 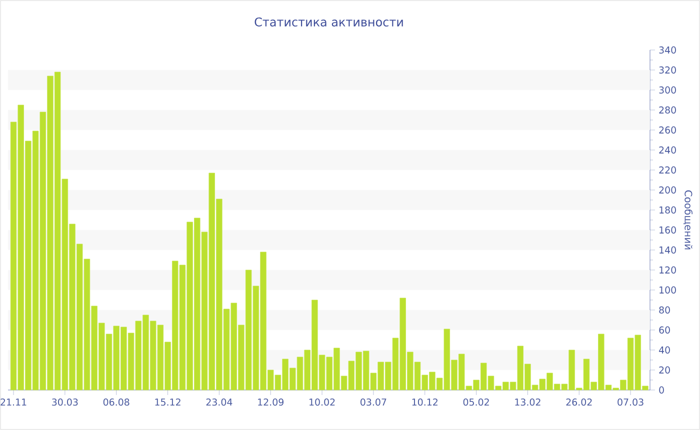 What do you see at coordinates (322, 402) in the screenshot?
I see `x-tick-label: 10.02` at bounding box center [322, 402].